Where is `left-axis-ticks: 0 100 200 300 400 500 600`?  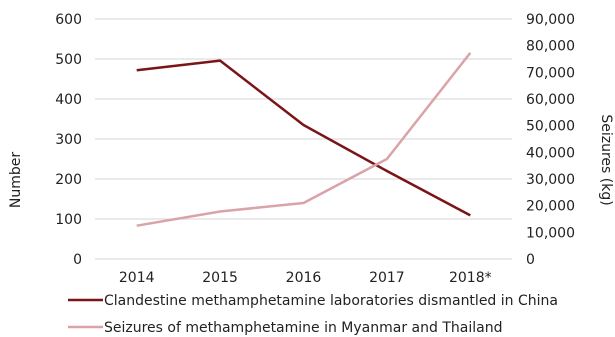
left-axis-ticks: 0 100 200 300 400 500 600 is located at coordinates (68, 140).